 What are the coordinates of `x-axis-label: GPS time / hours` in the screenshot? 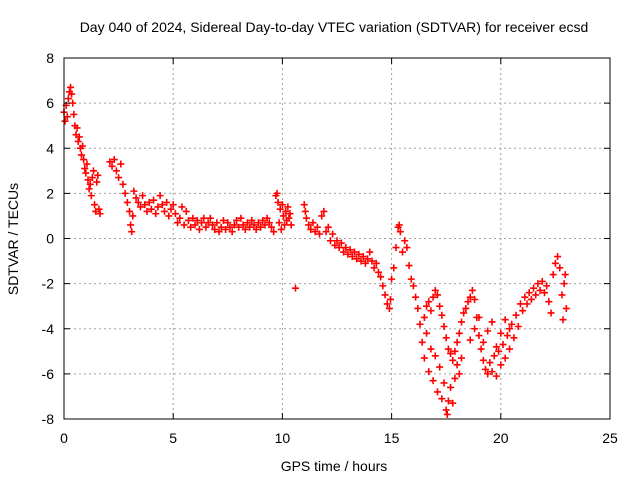 It's located at (334, 466).